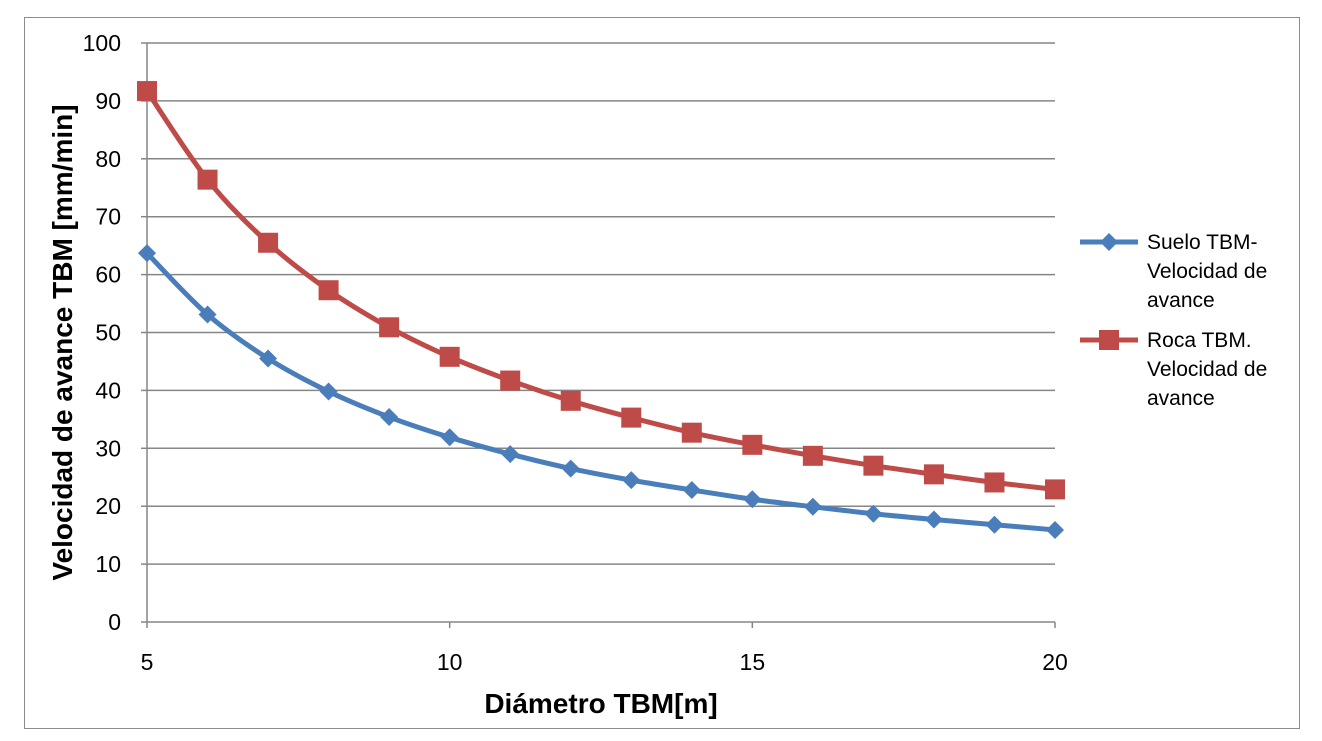 The image size is (1322, 741). I want to click on y-tick-label: 100, so click(102, 43).